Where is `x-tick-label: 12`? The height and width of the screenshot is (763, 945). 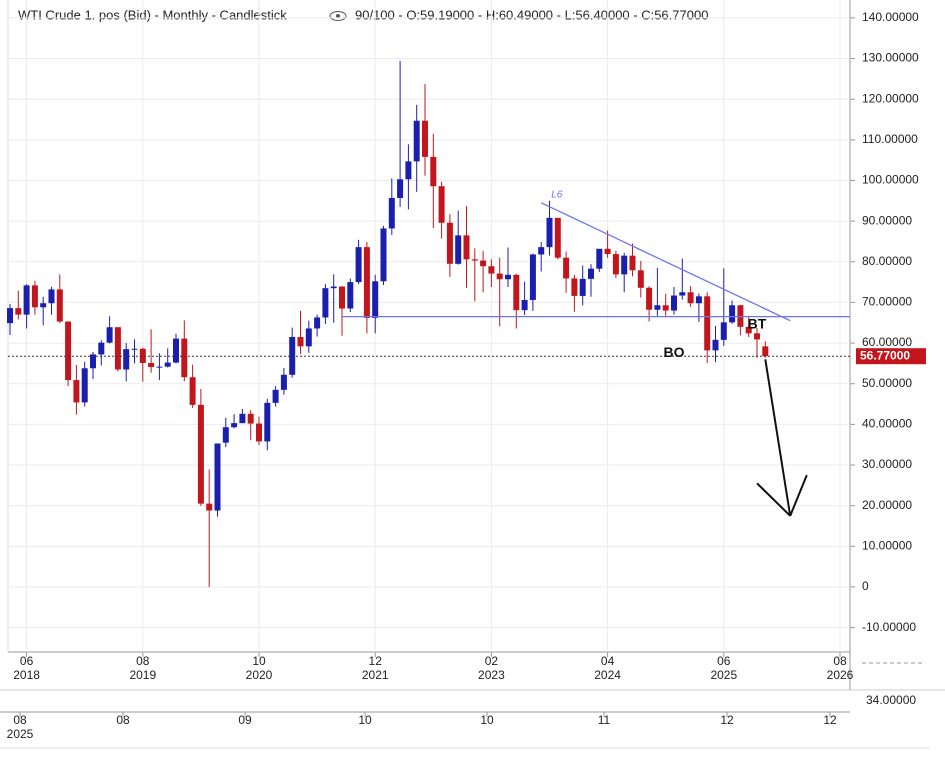
x-tick-label: 12 is located at coordinates (376, 661).